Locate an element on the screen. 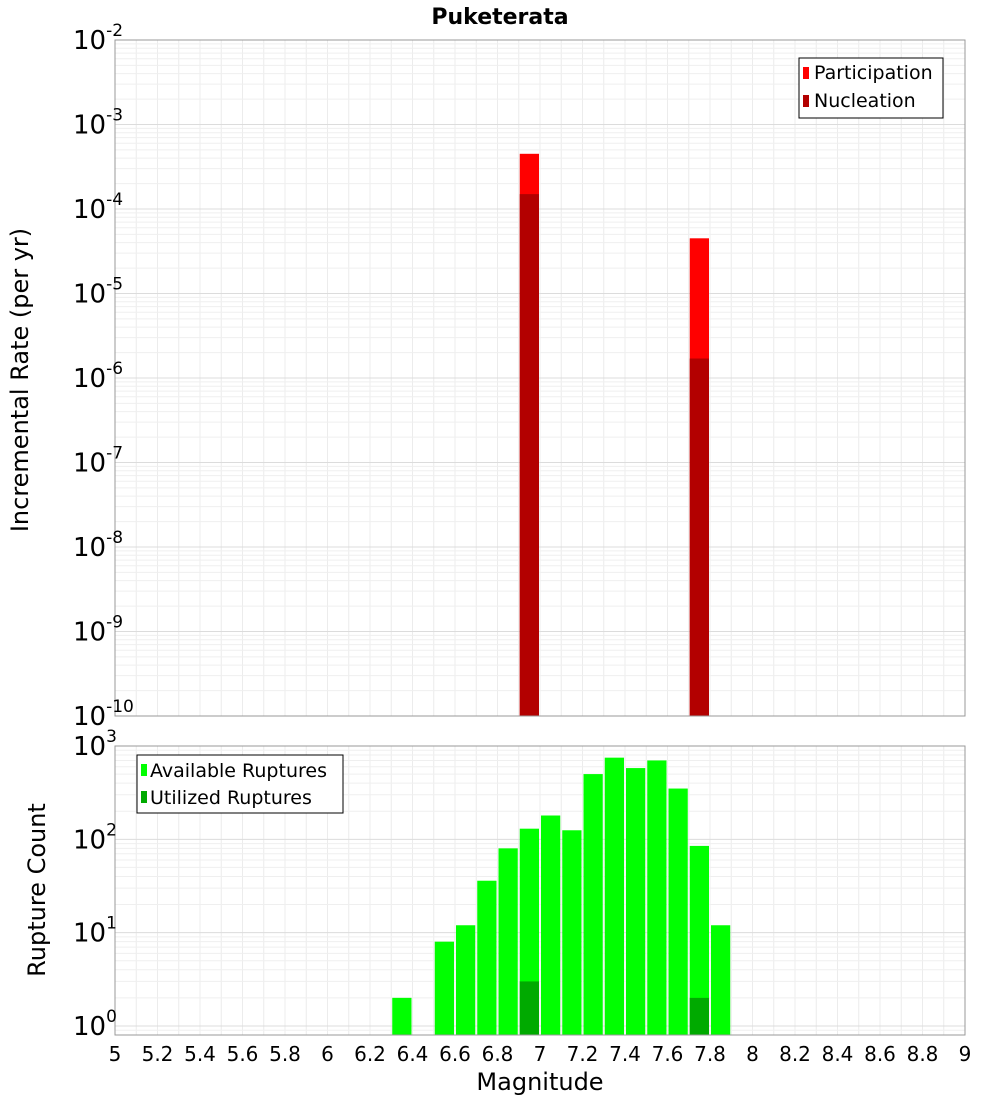  x-tick-label: 5.6 is located at coordinates (243, 1054).